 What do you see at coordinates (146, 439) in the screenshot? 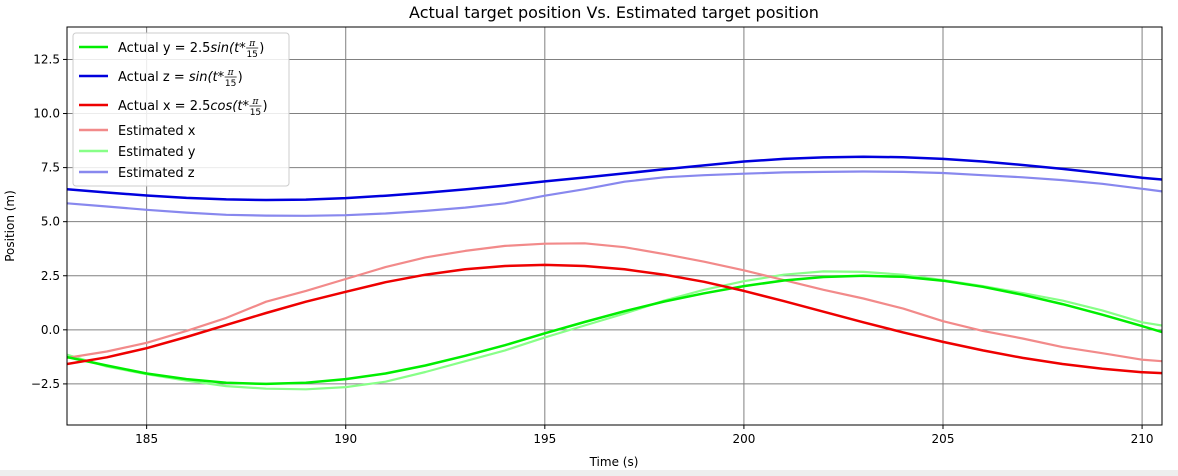
I see `x-tick-label: 185` at bounding box center [146, 439].